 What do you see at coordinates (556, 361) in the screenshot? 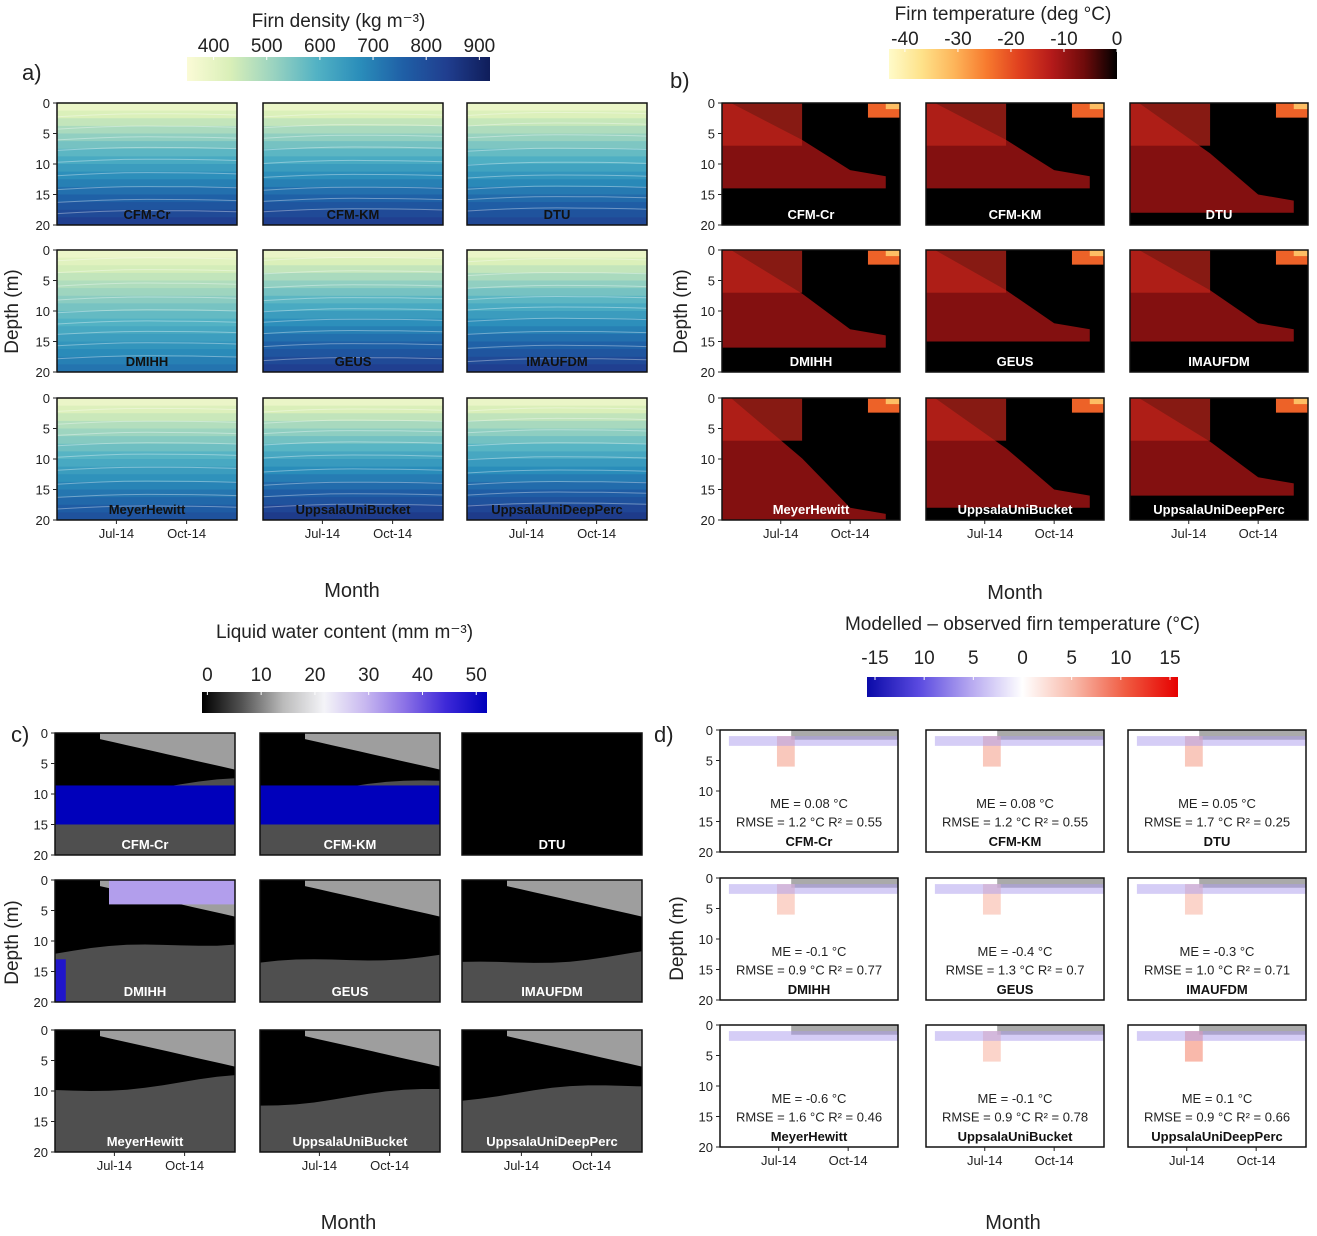
I see `model-label: IMAUFDM` at bounding box center [556, 361].